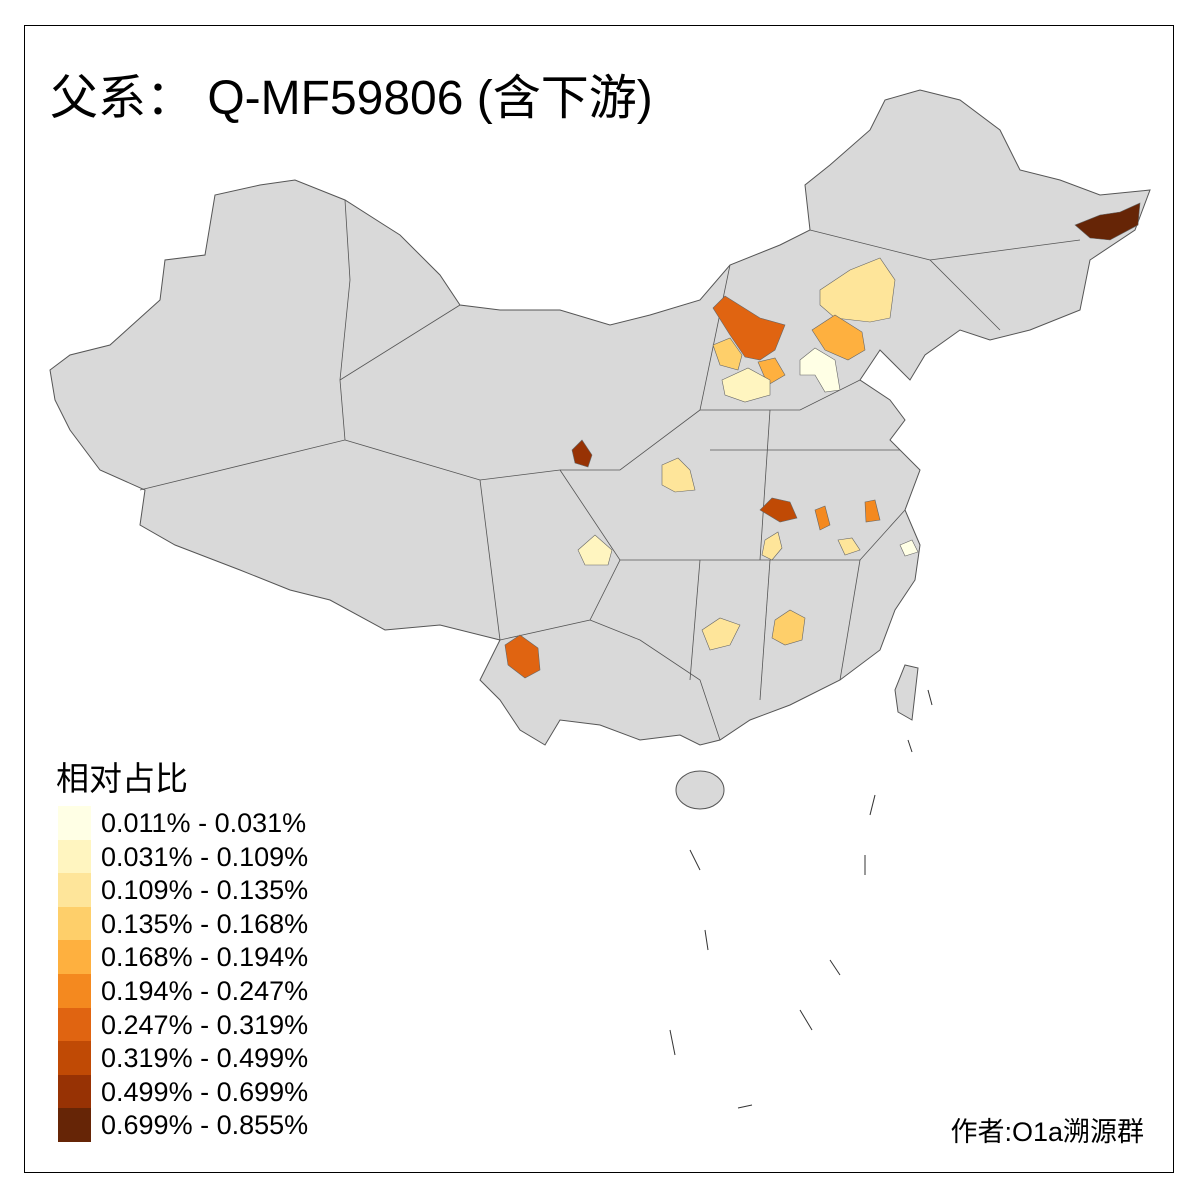 The width and height of the screenshot is (1200, 1200). Describe the element at coordinates (205, 1091) in the screenshot. I see `legend-label: 0.499% - 0.699%` at that location.